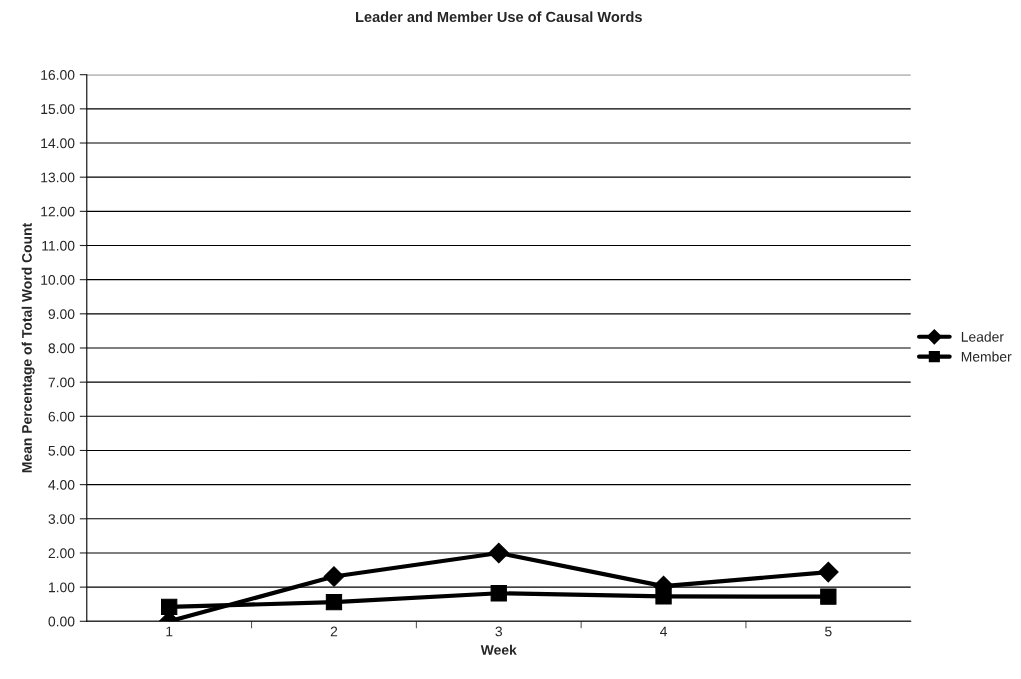  What do you see at coordinates (61, 382) in the screenshot?
I see `y-tick-label: 7.00` at bounding box center [61, 382].